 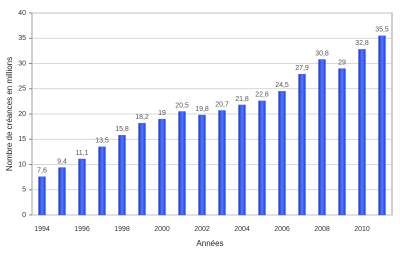 I want to click on y-tick-label: 0, so click(x=24, y=215).